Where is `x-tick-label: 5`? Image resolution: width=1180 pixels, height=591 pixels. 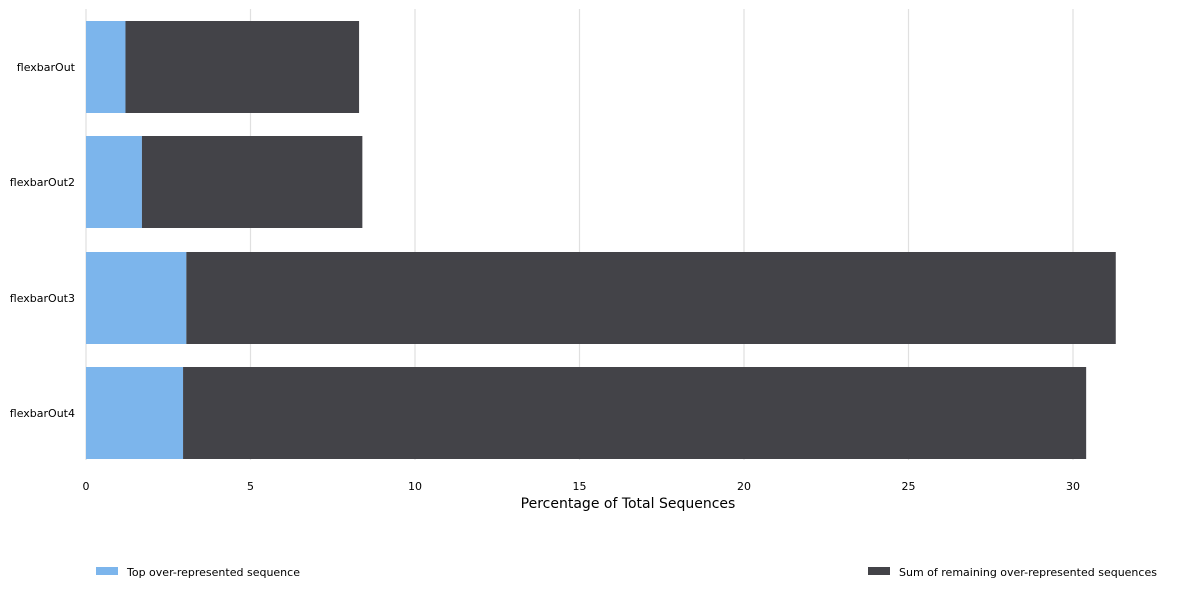 x-tick-label: 5 is located at coordinates (250, 486).